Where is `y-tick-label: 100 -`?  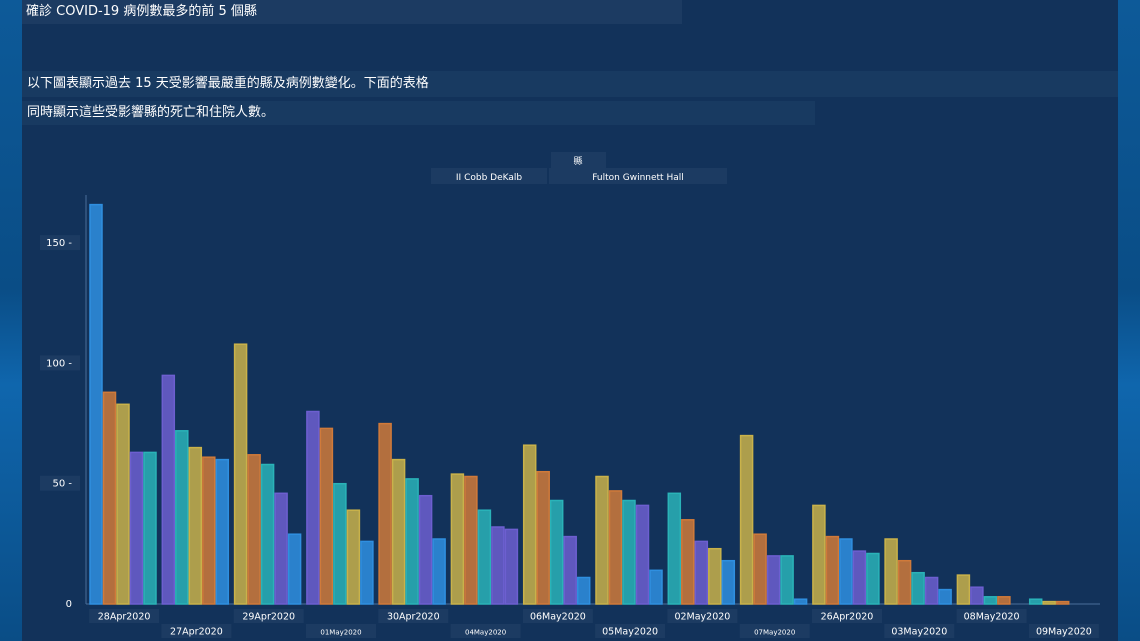 y-tick-label: 100 - is located at coordinates (59, 363).